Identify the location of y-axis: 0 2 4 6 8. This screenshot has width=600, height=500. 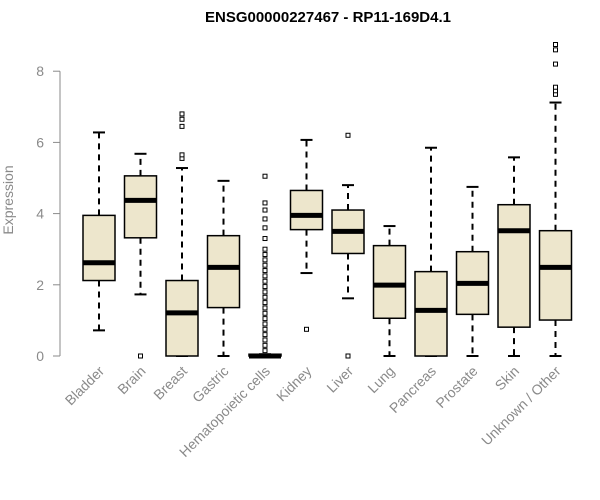
(48, 213).